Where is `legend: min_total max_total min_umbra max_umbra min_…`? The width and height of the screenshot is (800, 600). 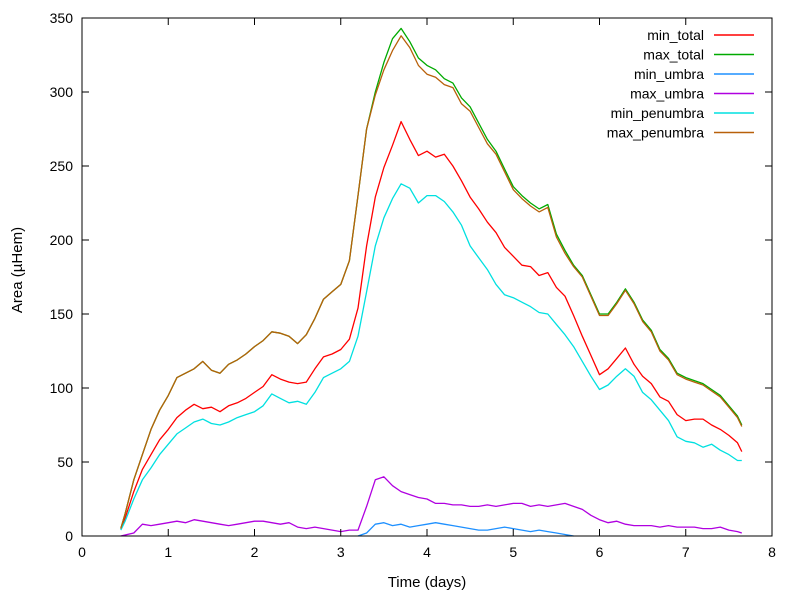
legend: min_total max_total min_umbra max_umbra min_… is located at coordinates (680, 84).